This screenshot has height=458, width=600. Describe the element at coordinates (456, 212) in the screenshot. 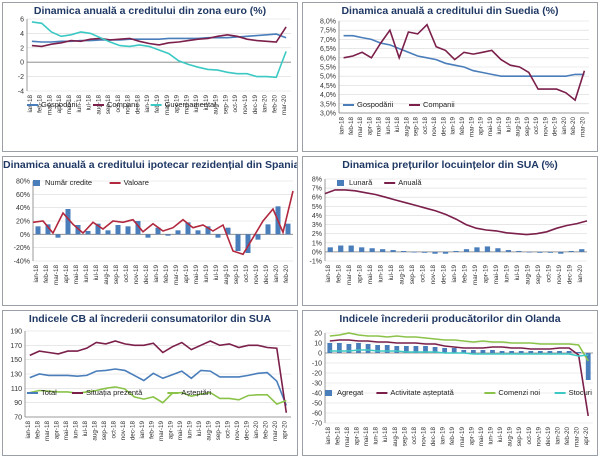

I see `series-line-anuală` at that location.